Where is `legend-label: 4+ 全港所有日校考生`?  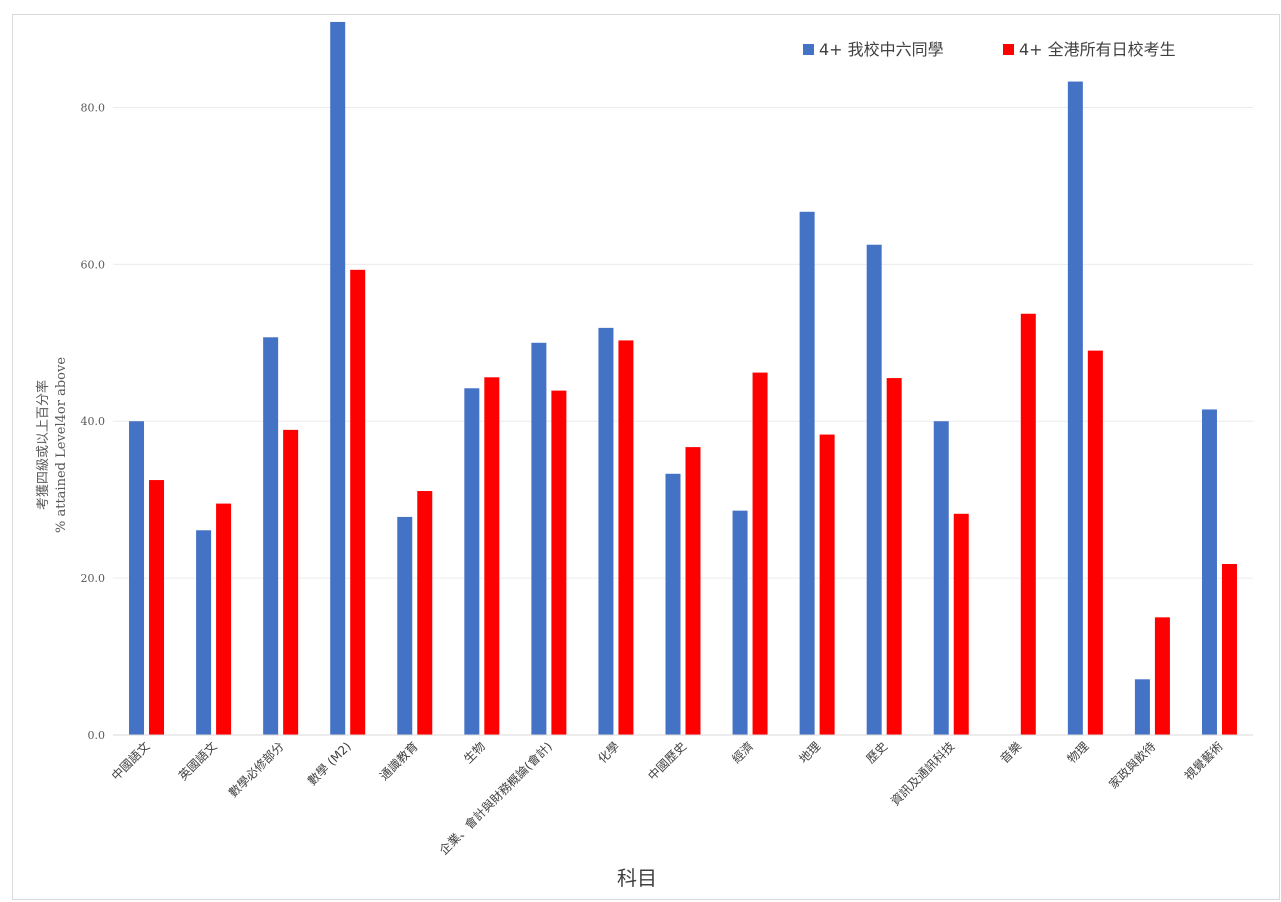 legend-label: 4+ 全港所有日校考生 is located at coordinates (1097, 49).